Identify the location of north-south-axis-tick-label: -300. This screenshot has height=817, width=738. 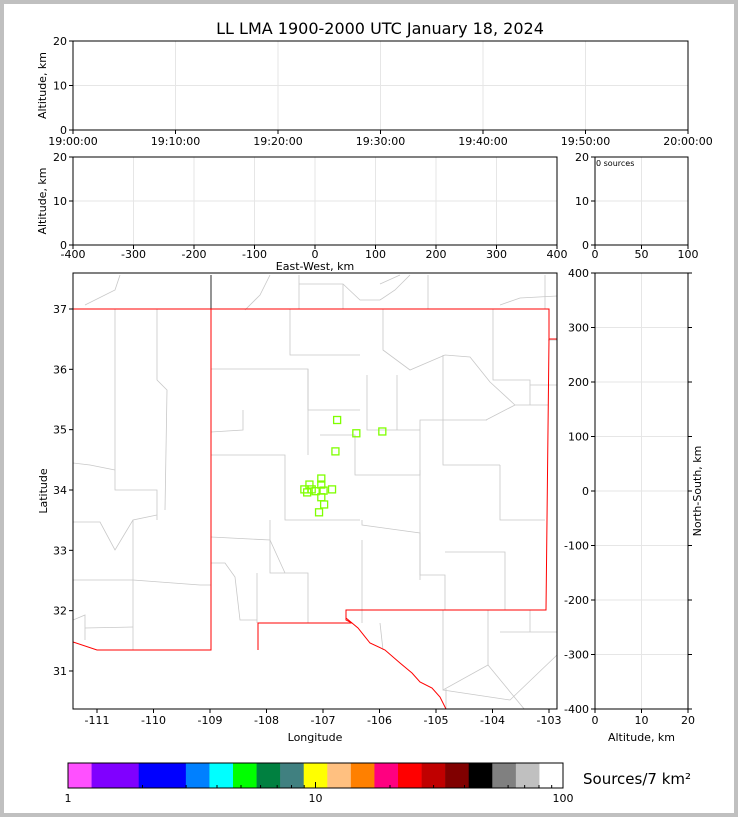
(576, 655).